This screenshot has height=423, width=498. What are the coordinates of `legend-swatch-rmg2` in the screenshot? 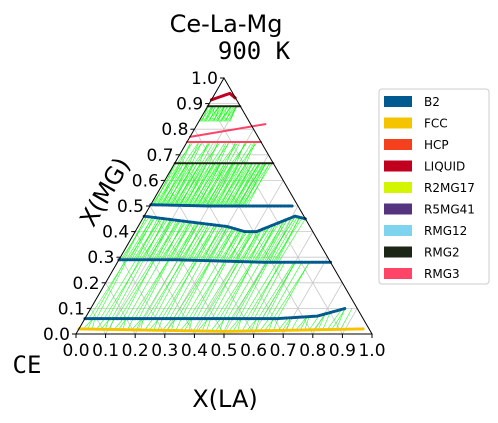 It's located at (398, 252).